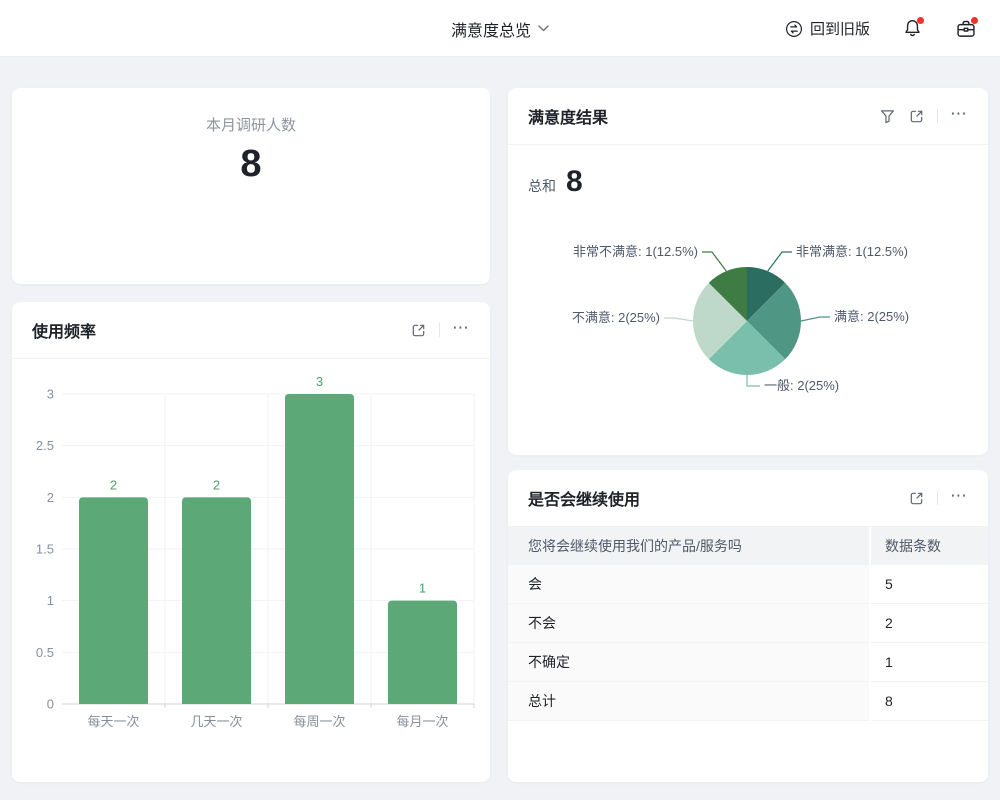  I want to click on table-row: 不会 2, so click(748, 623).